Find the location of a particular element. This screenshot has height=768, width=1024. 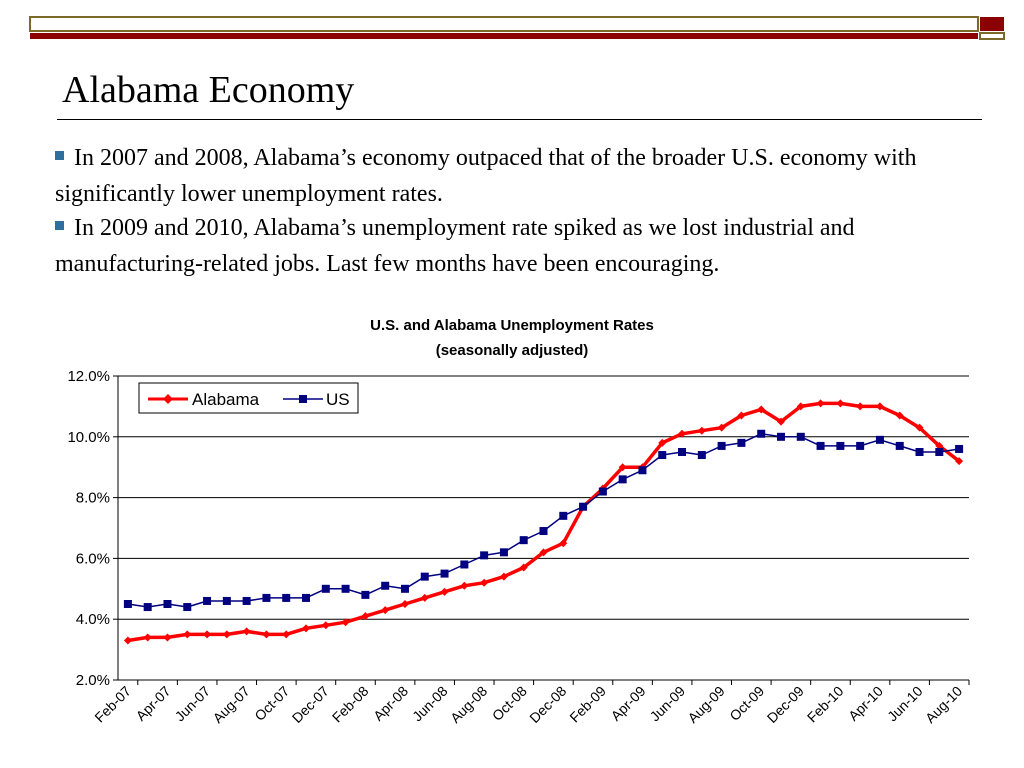

x-tick-label: Jun-07 is located at coordinates (193, 704).